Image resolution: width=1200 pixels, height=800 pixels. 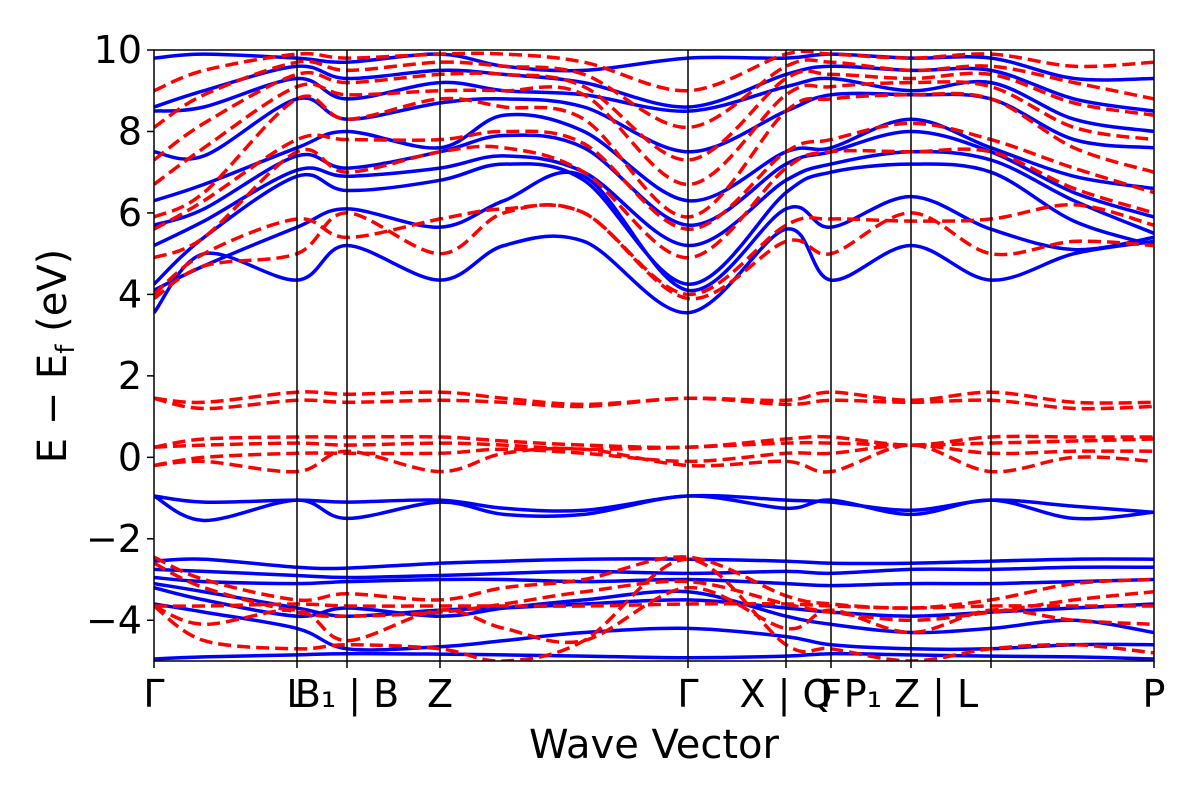 What do you see at coordinates (114, 620) in the screenshot?
I see `y-tick-label: −4` at bounding box center [114, 620].